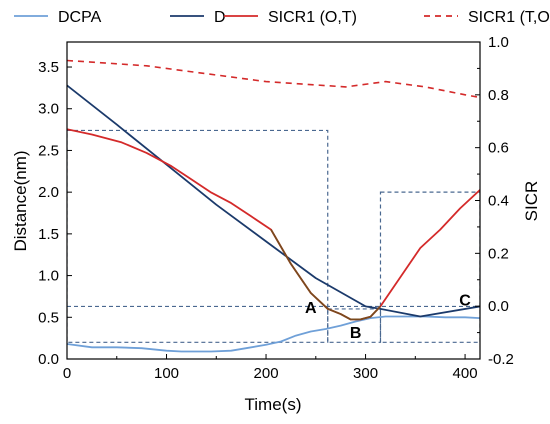 This screenshot has width=550, height=424. Describe the element at coordinates (465, 373) in the screenshot. I see `x-tick-label: 400` at that location.